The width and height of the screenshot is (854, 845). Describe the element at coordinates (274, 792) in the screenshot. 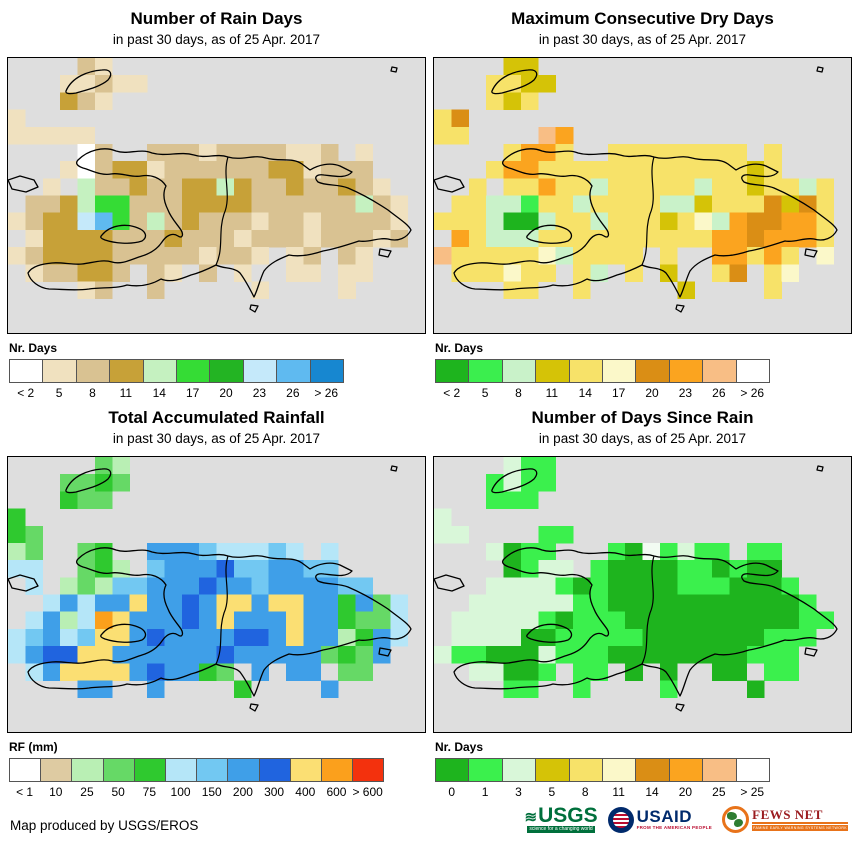

I see `legend-tick-label: 300` at that location.